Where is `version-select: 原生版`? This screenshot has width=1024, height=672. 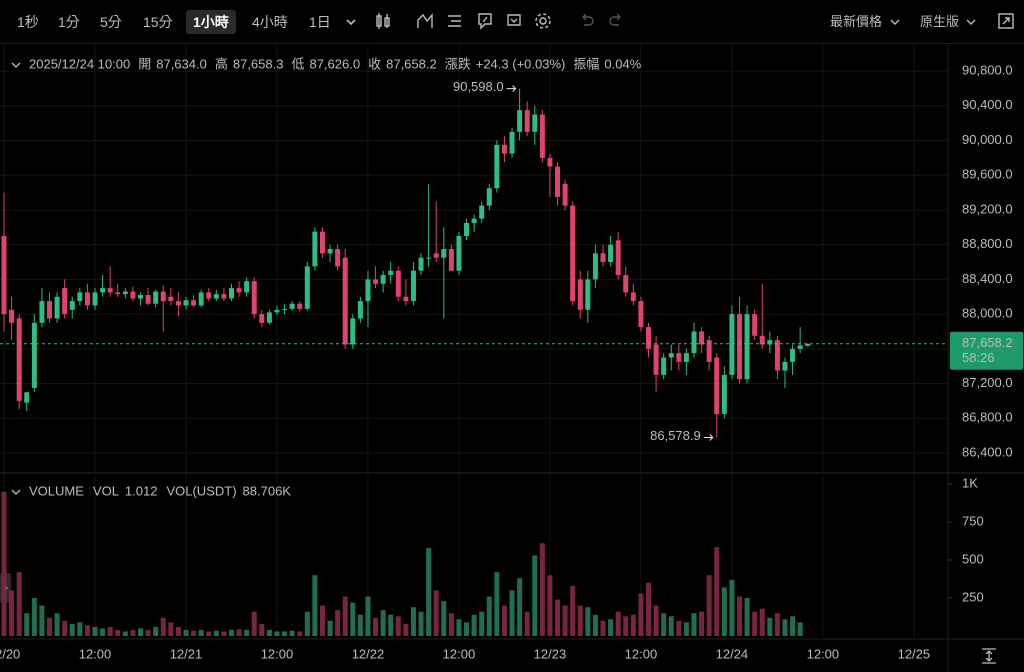
version-select: 原生版 is located at coordinates (940, 21).